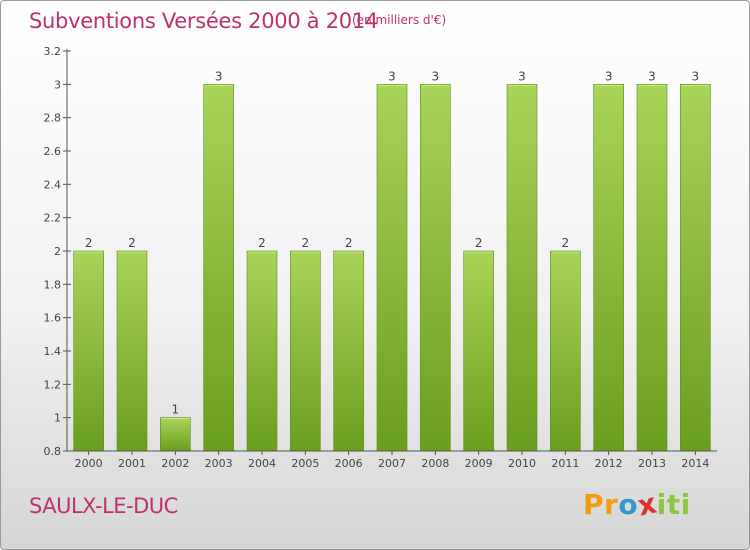 The height and width of the screenshot is (550, 750). What do you see at coordinates (673, 504) in the screenshot?
I see `logo-letter: t` at bounding box center [673, 504].